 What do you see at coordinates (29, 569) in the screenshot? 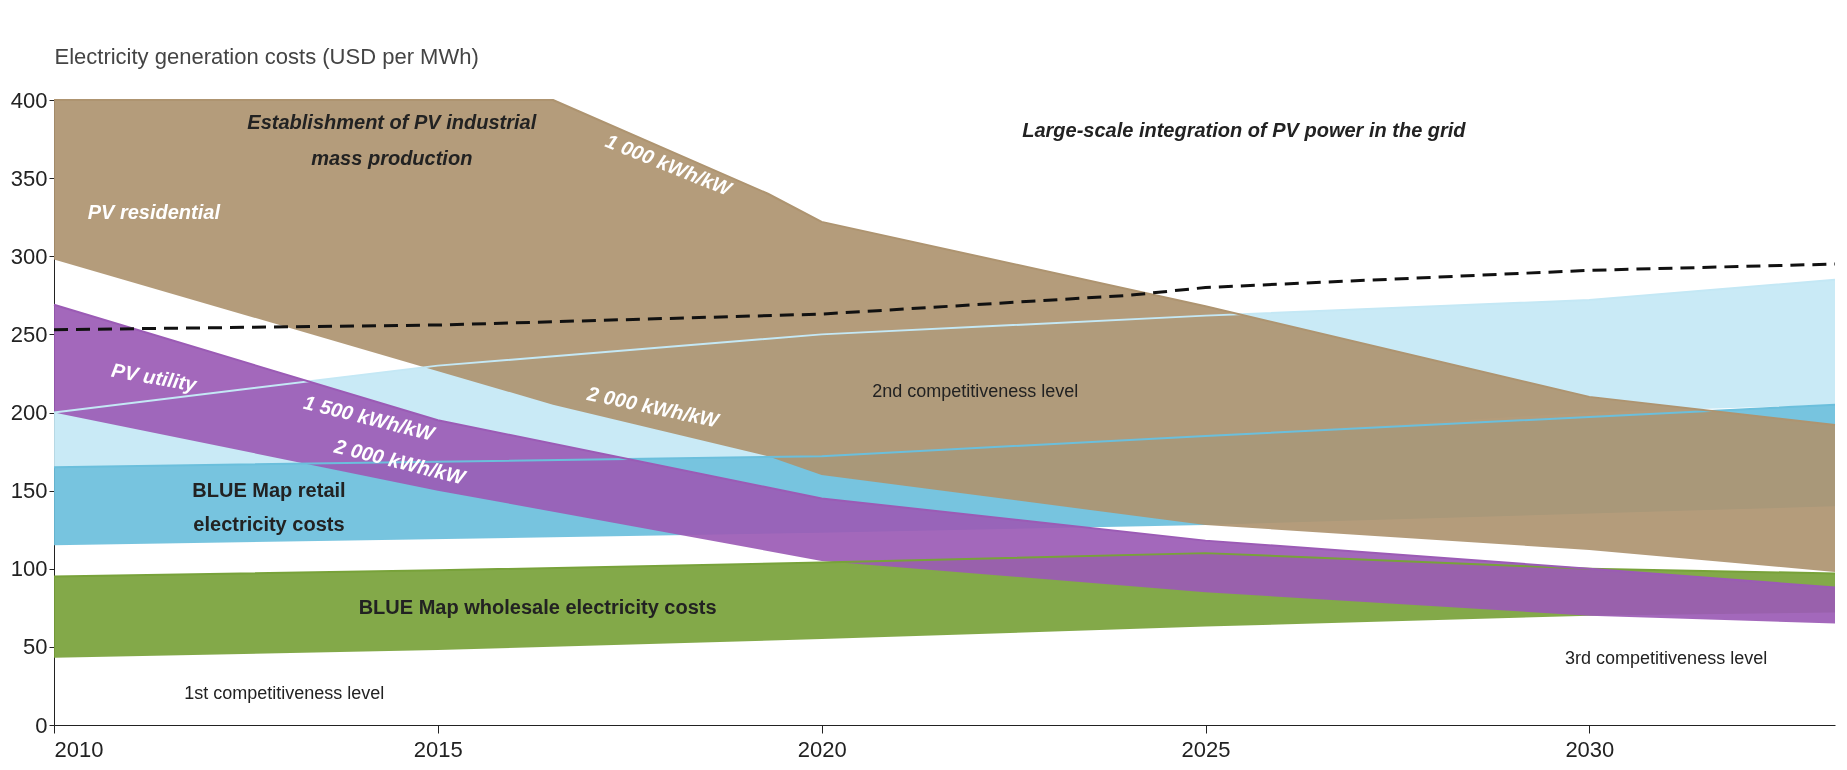
I see `y-tick-label: 100` at bounding box center [29, 569].